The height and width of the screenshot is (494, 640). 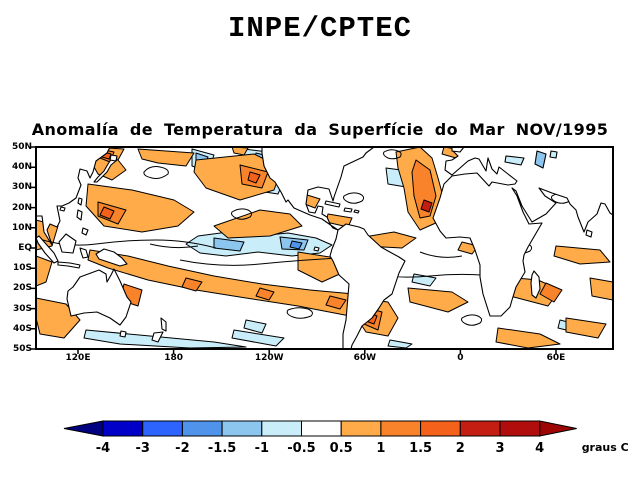 What do you see at coordinates (22, 268) in the screenshot?
I see `lat-label: 10S` at bounding box center [22, 268].